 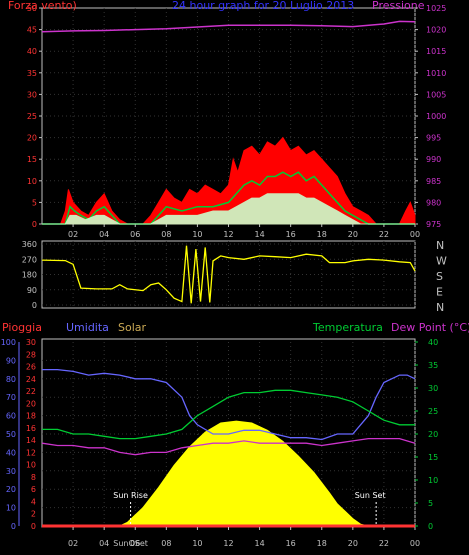 I want to click on wind-speed-series, so click(x=228, y=198).